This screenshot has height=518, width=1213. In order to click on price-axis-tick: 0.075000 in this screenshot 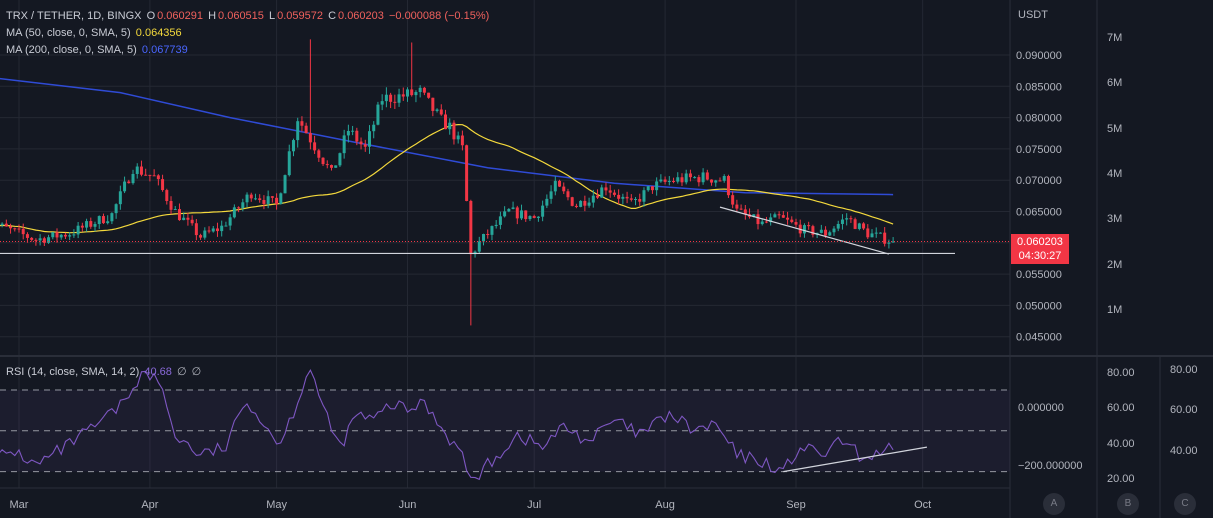, I will do `click(1039, 150)`.